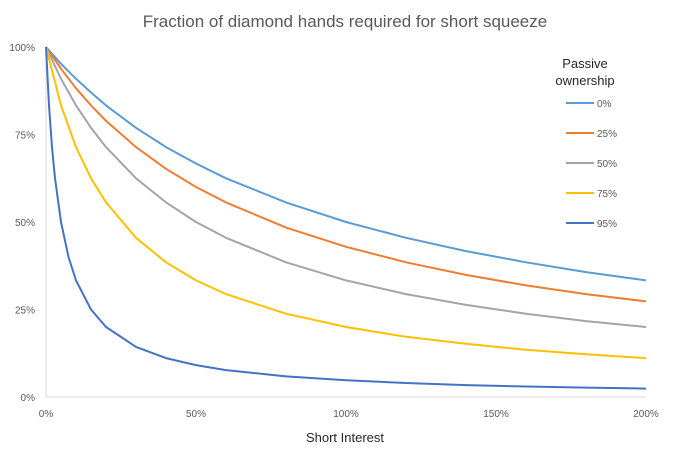  What do you see at coordinates (585, 63) in the screenshot?
I see `legend-title-line-1: Passive` at bounding box center [585, 63].